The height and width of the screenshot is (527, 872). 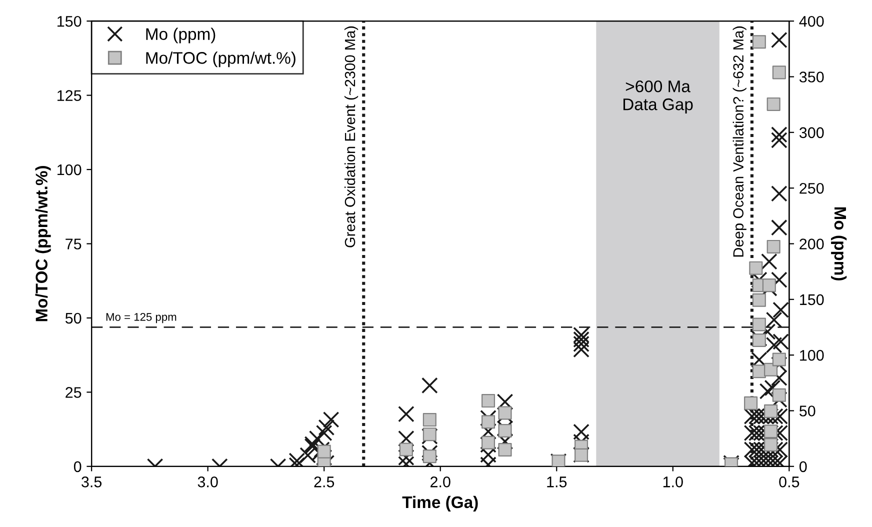 I want to click on ref-line-label: Deep Ocean Ventilation? (~632 Ma), so click(x=739, y=141).